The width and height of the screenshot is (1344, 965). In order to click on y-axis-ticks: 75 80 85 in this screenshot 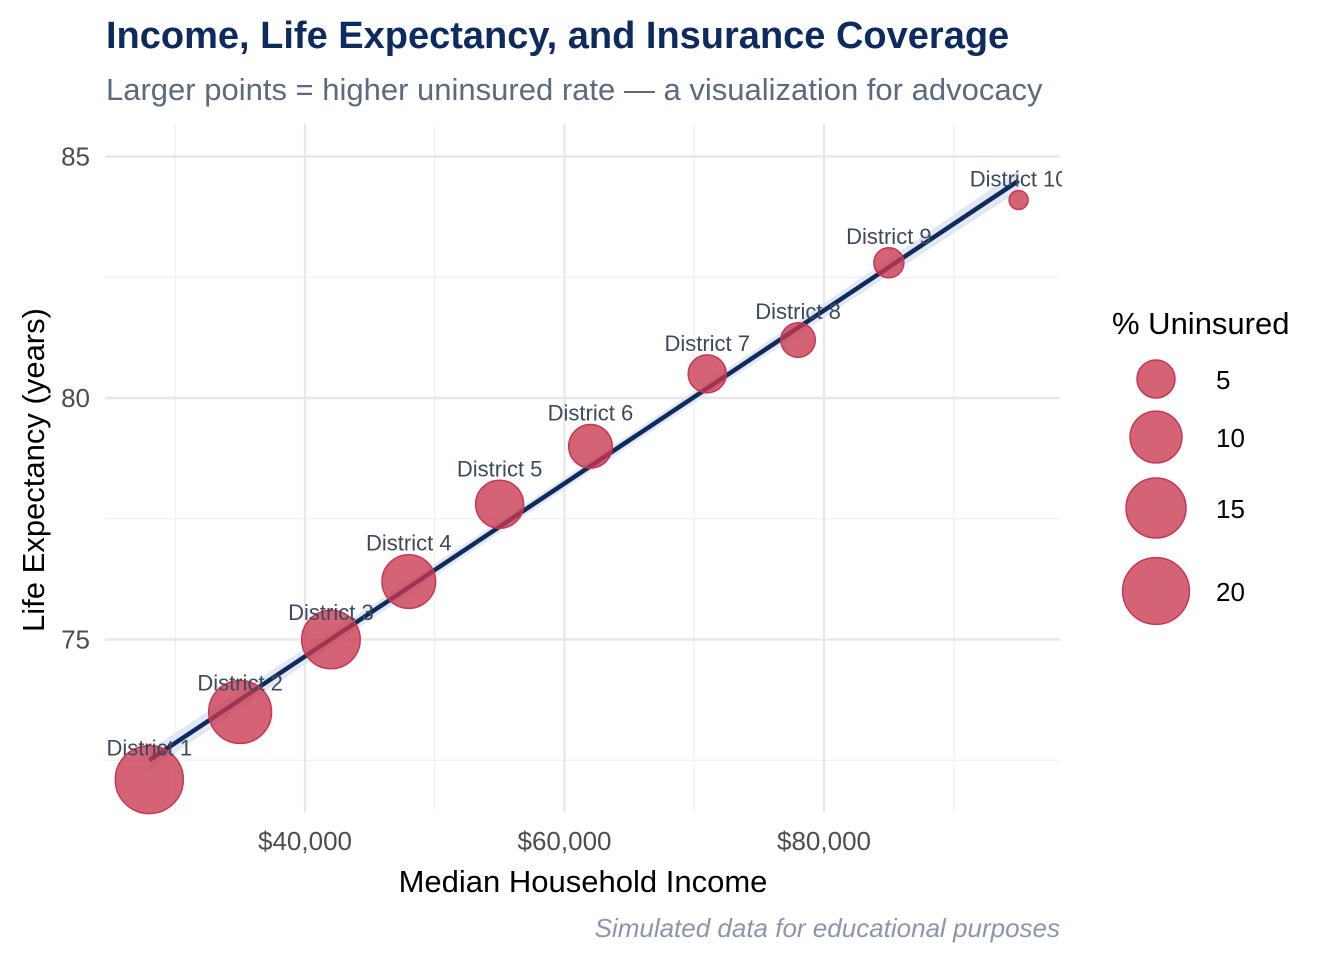, I will do `click(75, 398)`.